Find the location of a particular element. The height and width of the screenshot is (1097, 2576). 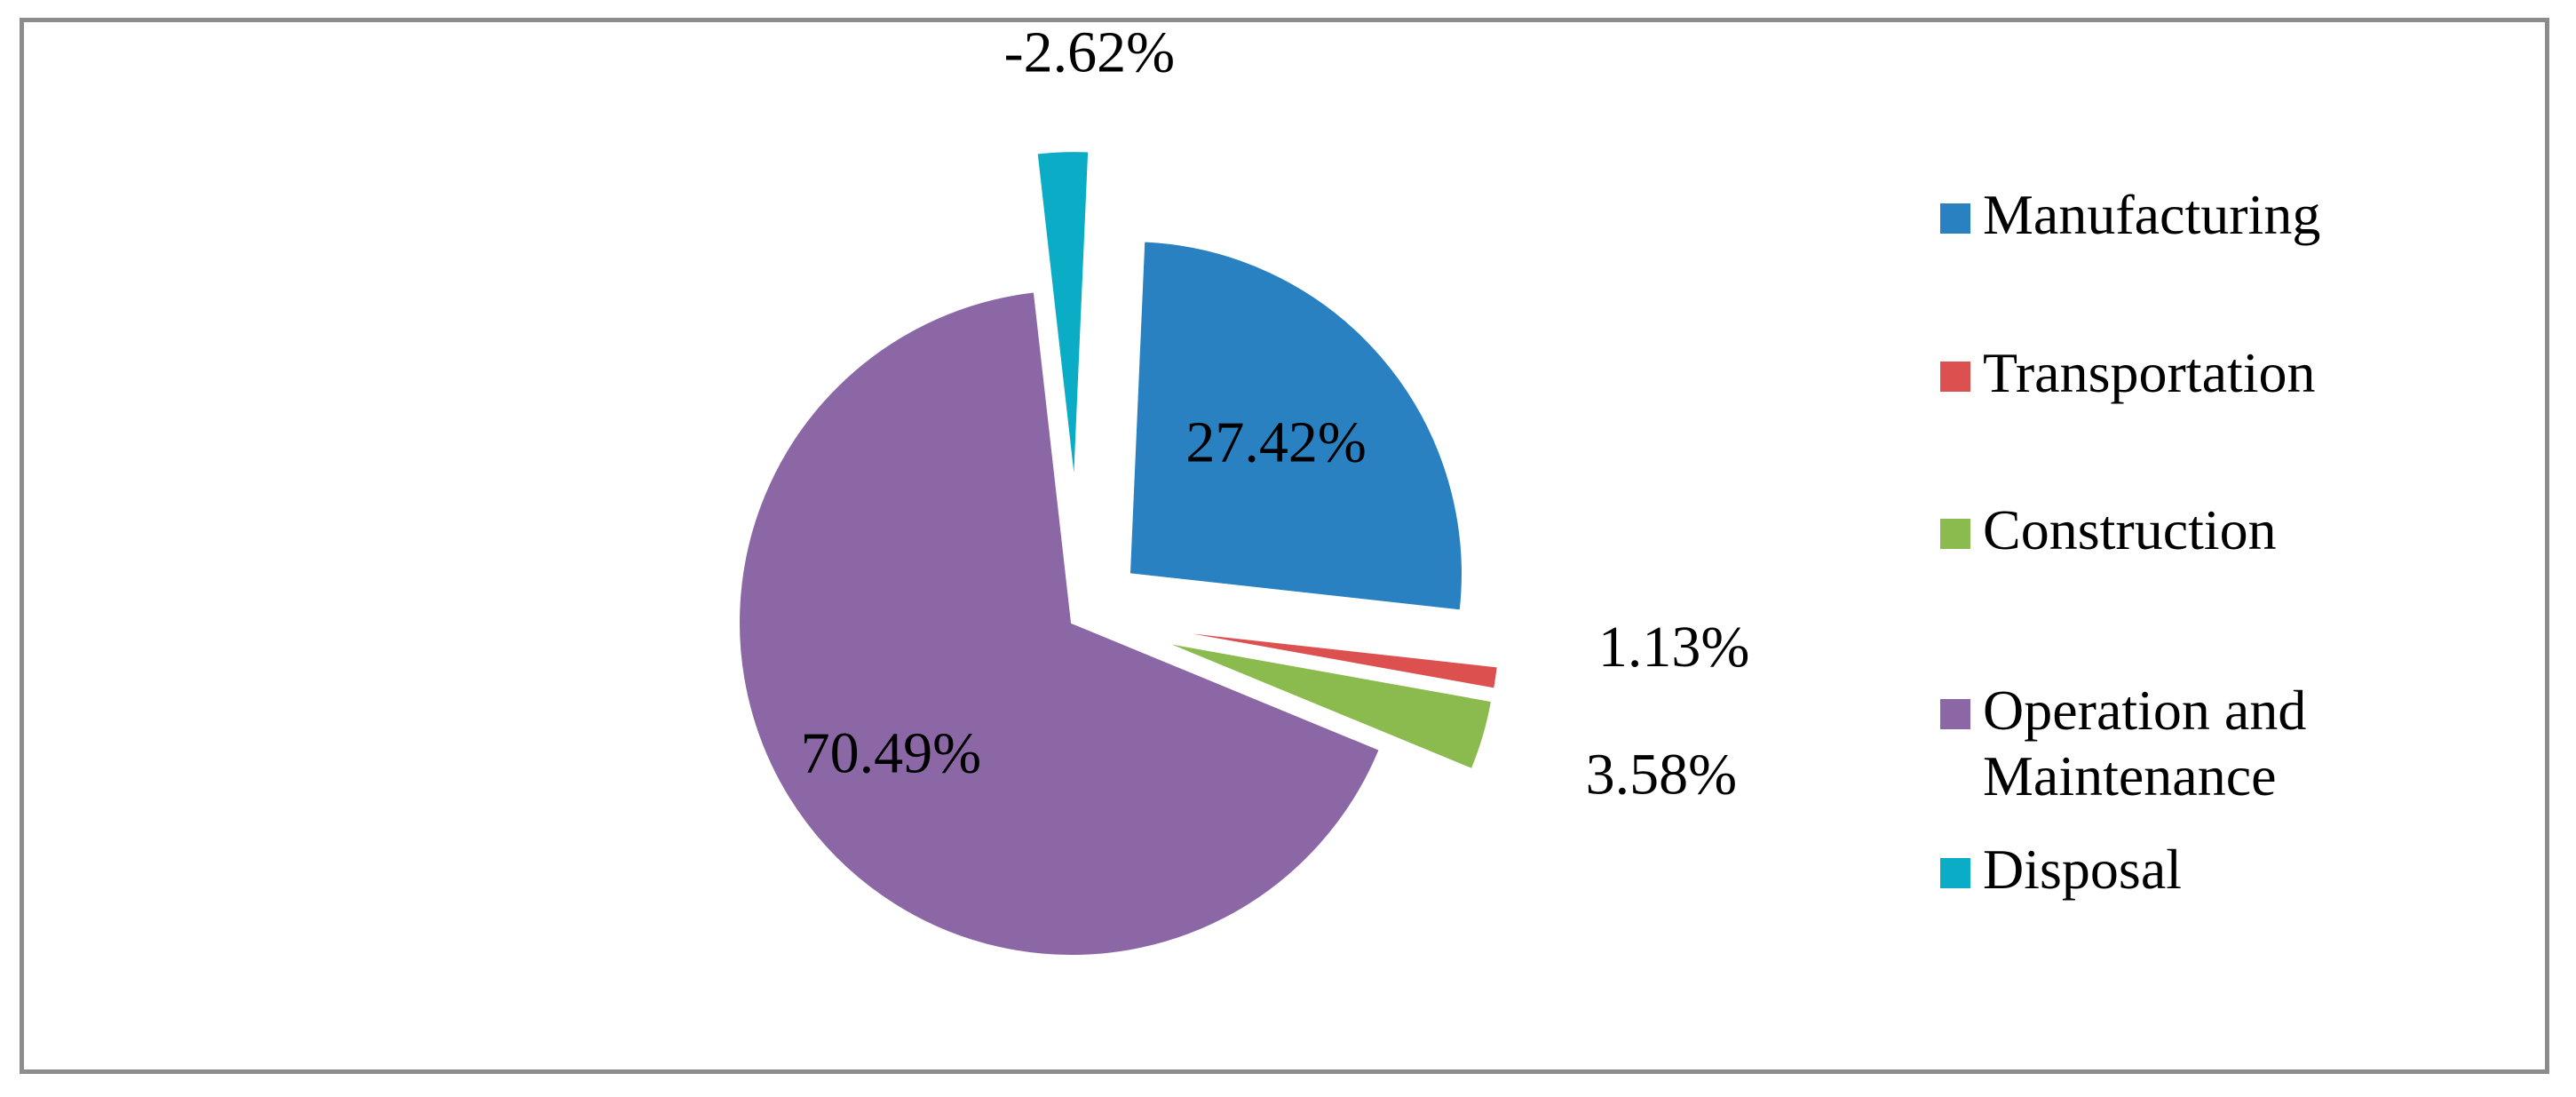

data-label-manufacturing: 27.42% is located at coordinates (1276, 442).